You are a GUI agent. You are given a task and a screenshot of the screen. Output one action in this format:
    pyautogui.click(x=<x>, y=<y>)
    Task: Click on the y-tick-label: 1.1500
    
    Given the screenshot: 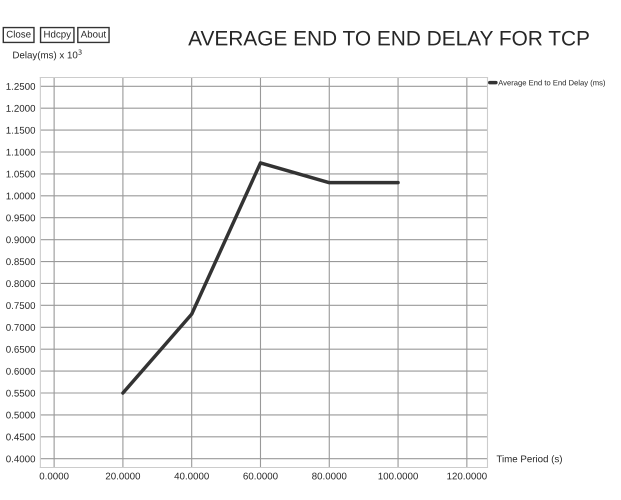 What is the action you would take?
    pyautogui.click(x=21, y=130)
    